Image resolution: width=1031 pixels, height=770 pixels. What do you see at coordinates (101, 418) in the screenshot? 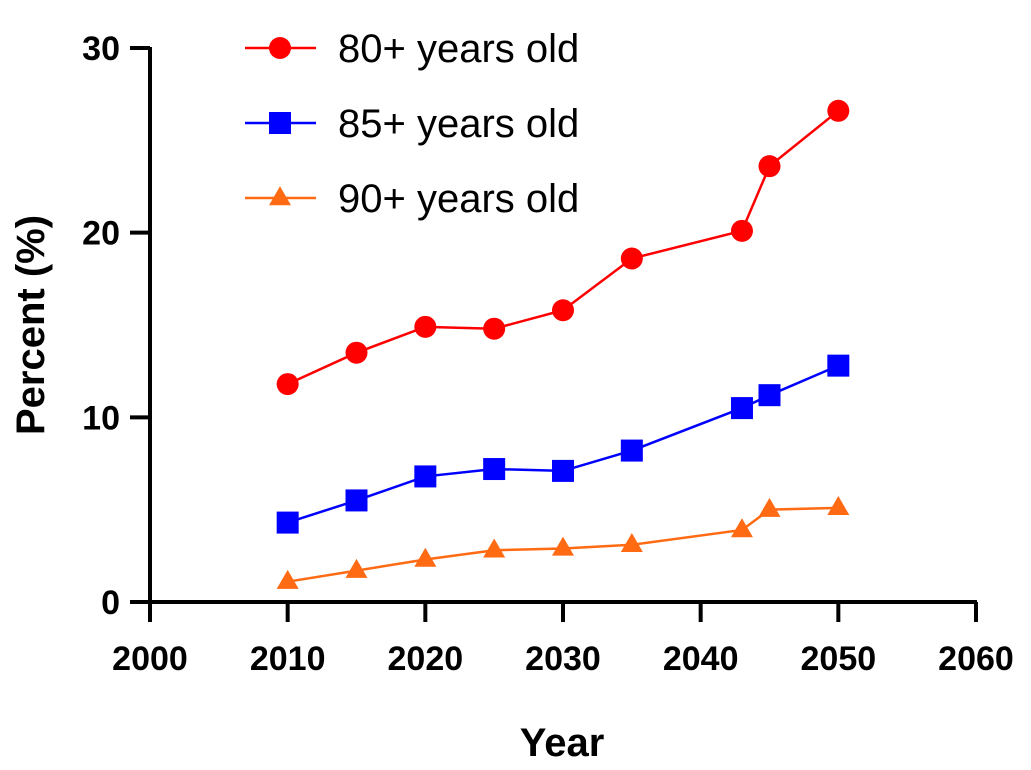
I see `y-tick-label: 10` at bounding box center [101, 418].